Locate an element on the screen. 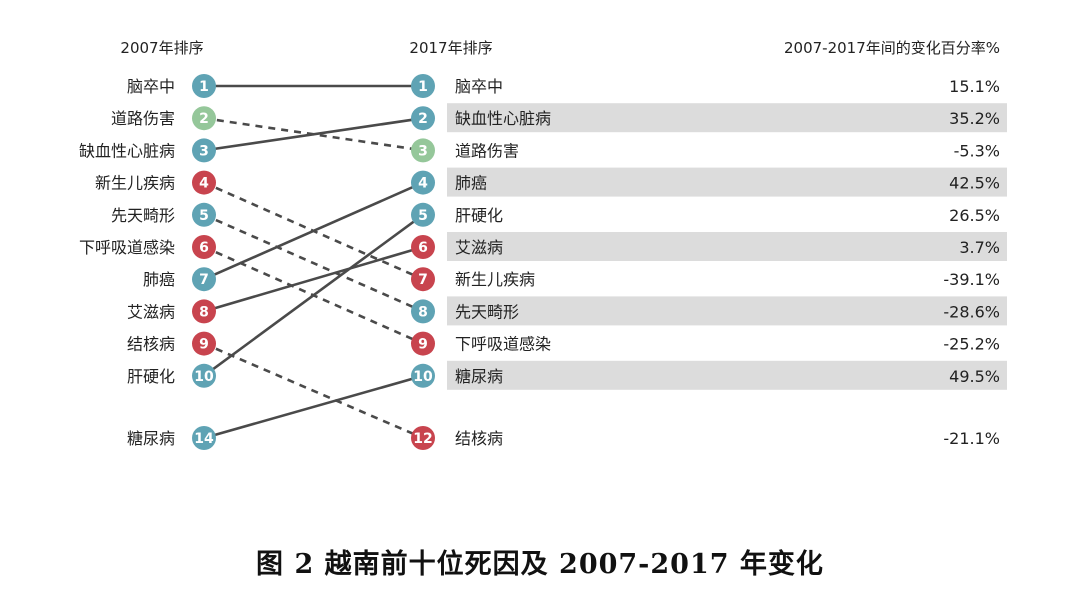 Image resolution: width=1080 pixels, height=607 pixels. rank-number-2017: 5 is located at coordinates (423, 216).